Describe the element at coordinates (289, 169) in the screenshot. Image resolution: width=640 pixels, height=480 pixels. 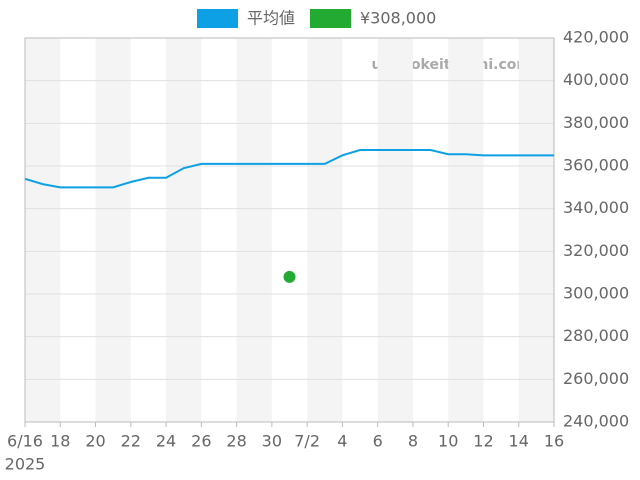
I see `line` at that location.